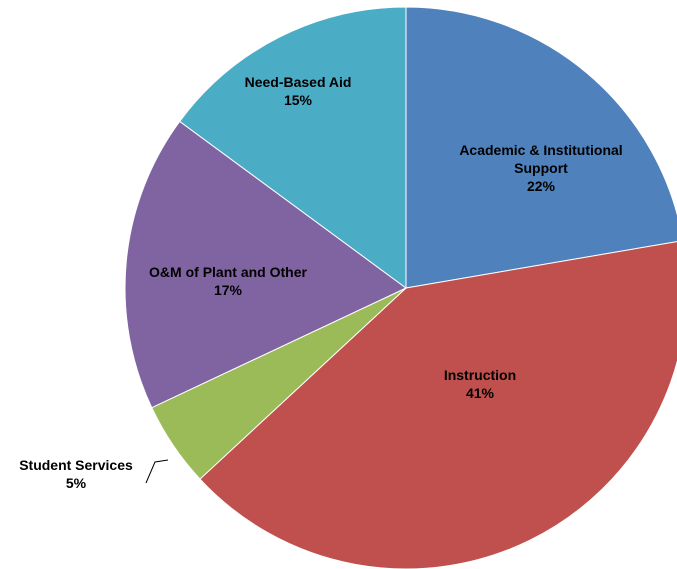  Describe the element at coordinates (480, 375) in the screenshot. I see `slice-name-label: Instruction` at that location.